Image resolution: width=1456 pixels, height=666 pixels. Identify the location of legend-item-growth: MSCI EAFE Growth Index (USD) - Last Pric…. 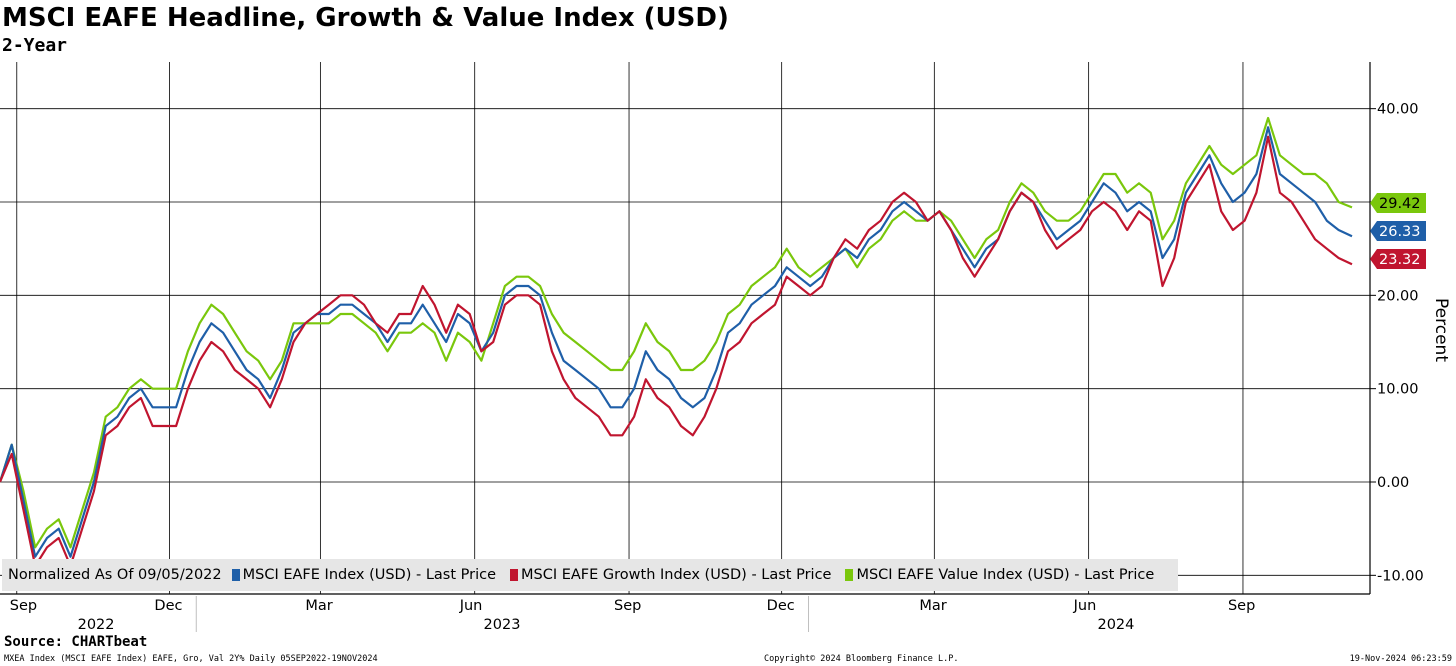
(670, 575).